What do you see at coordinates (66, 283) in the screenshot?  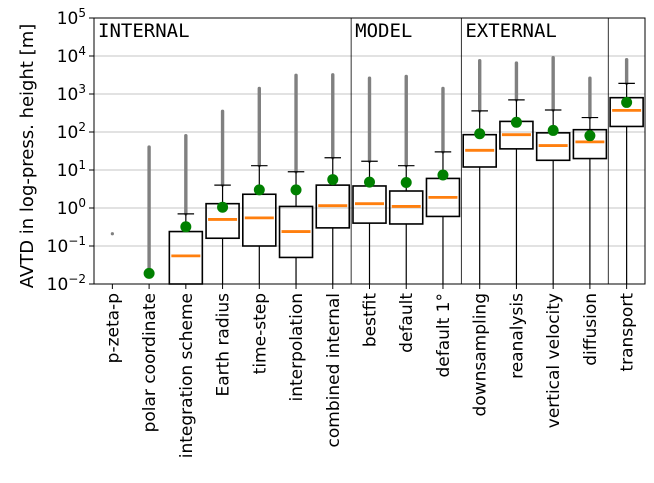 I see `y-tick-label: 10⁻²` at bounding box center [66, 283].